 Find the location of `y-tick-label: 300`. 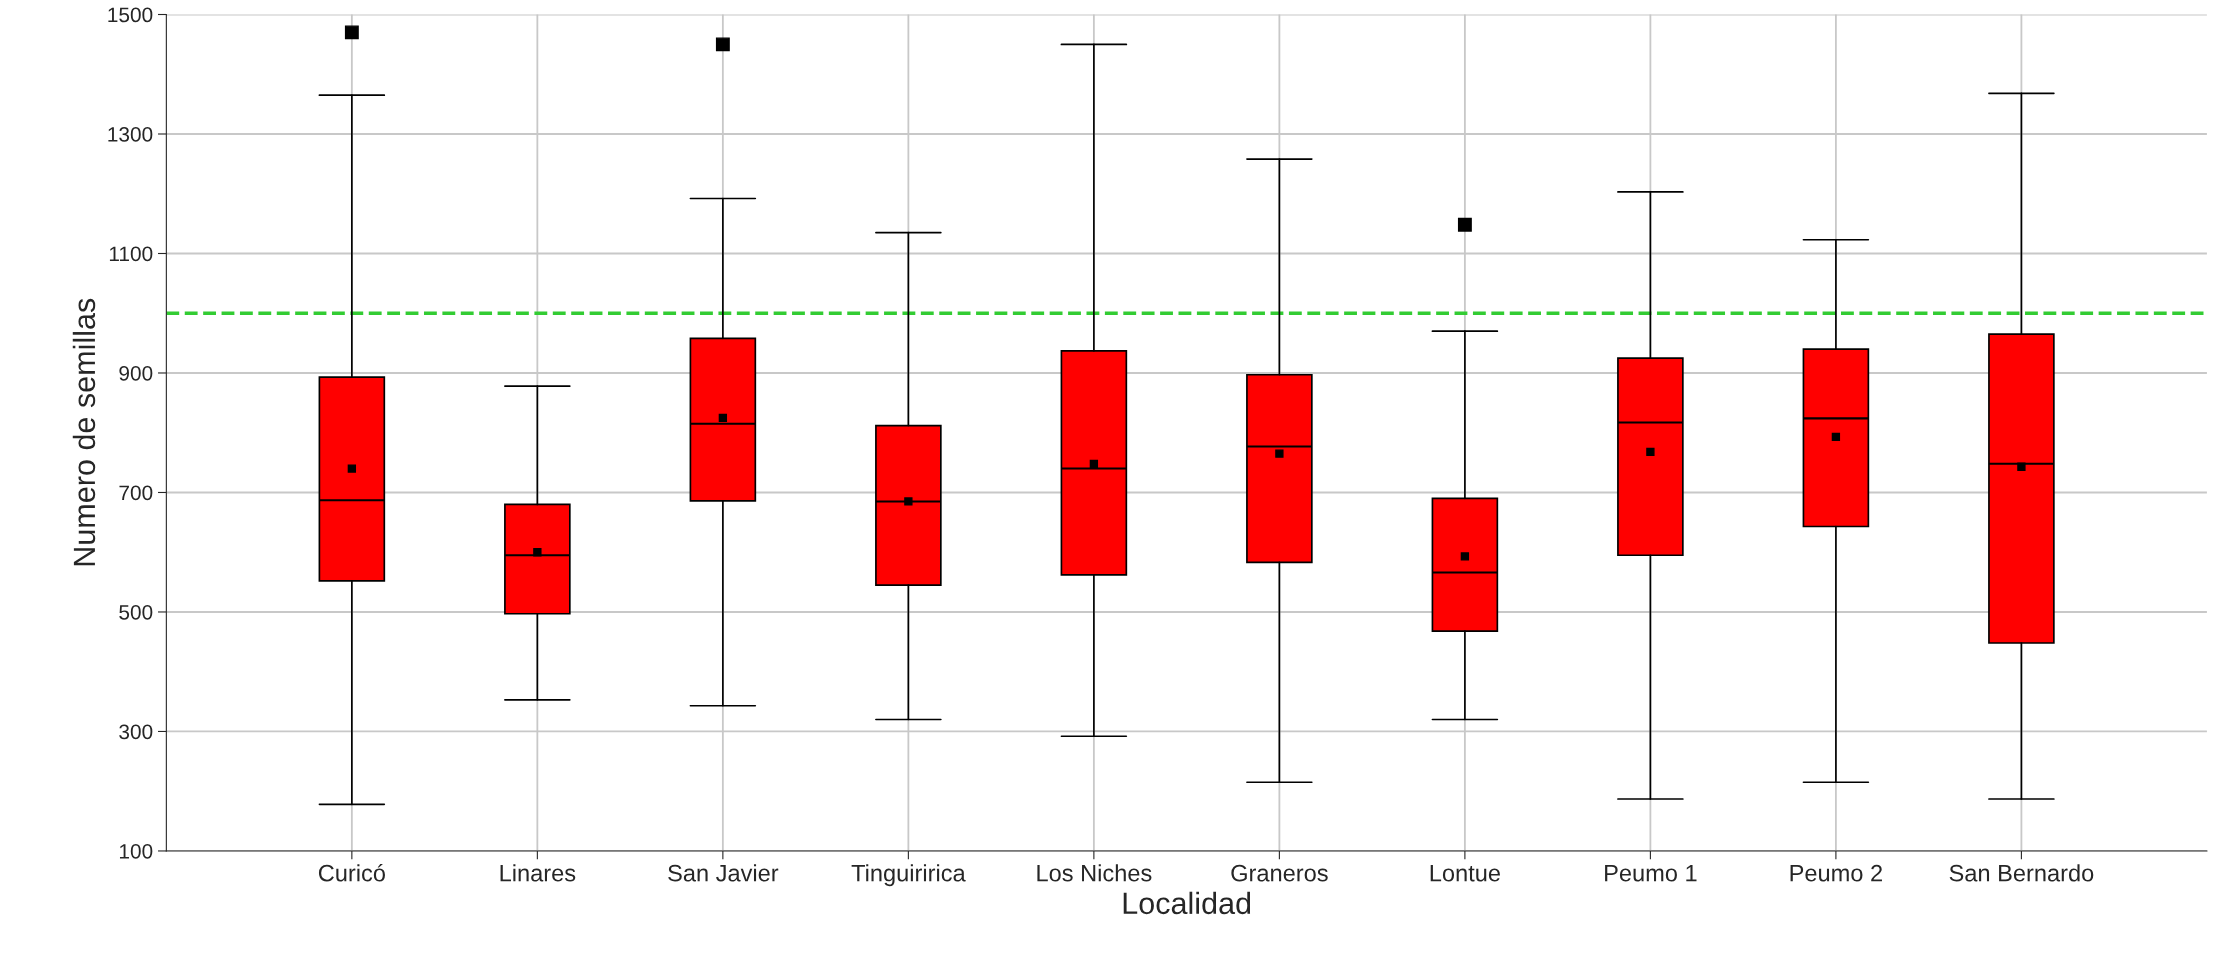

y-tick-label: 300 is located at coordinates (136, 732).